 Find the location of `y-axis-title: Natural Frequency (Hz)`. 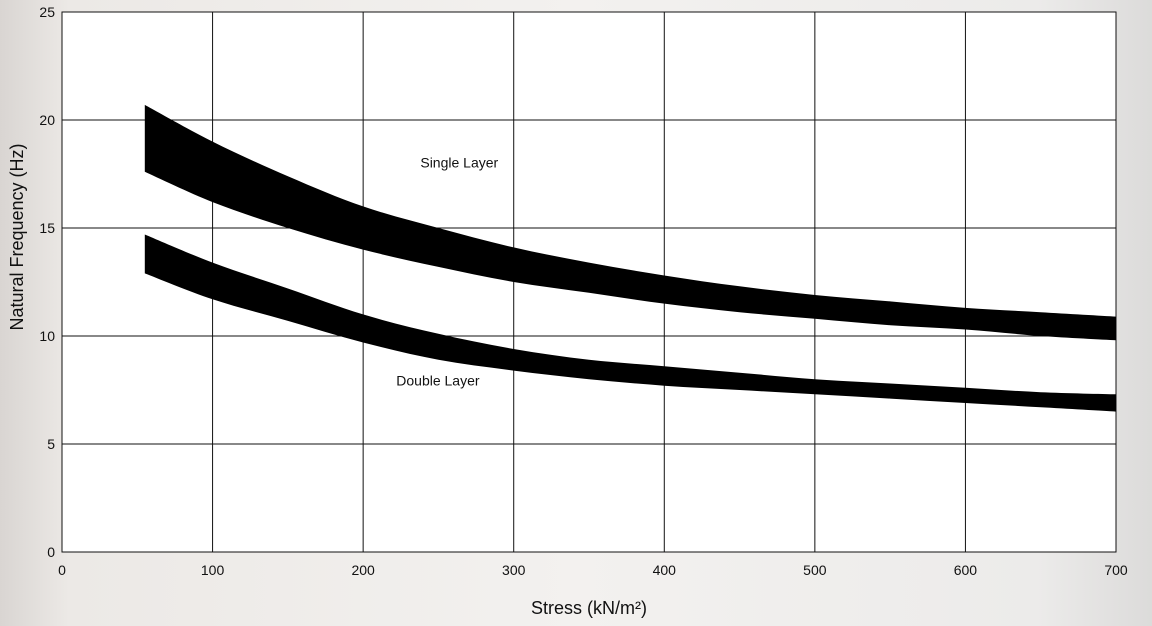

y-axis-title: Natural Frequency (Hz) is located at coordinates (17, 236).